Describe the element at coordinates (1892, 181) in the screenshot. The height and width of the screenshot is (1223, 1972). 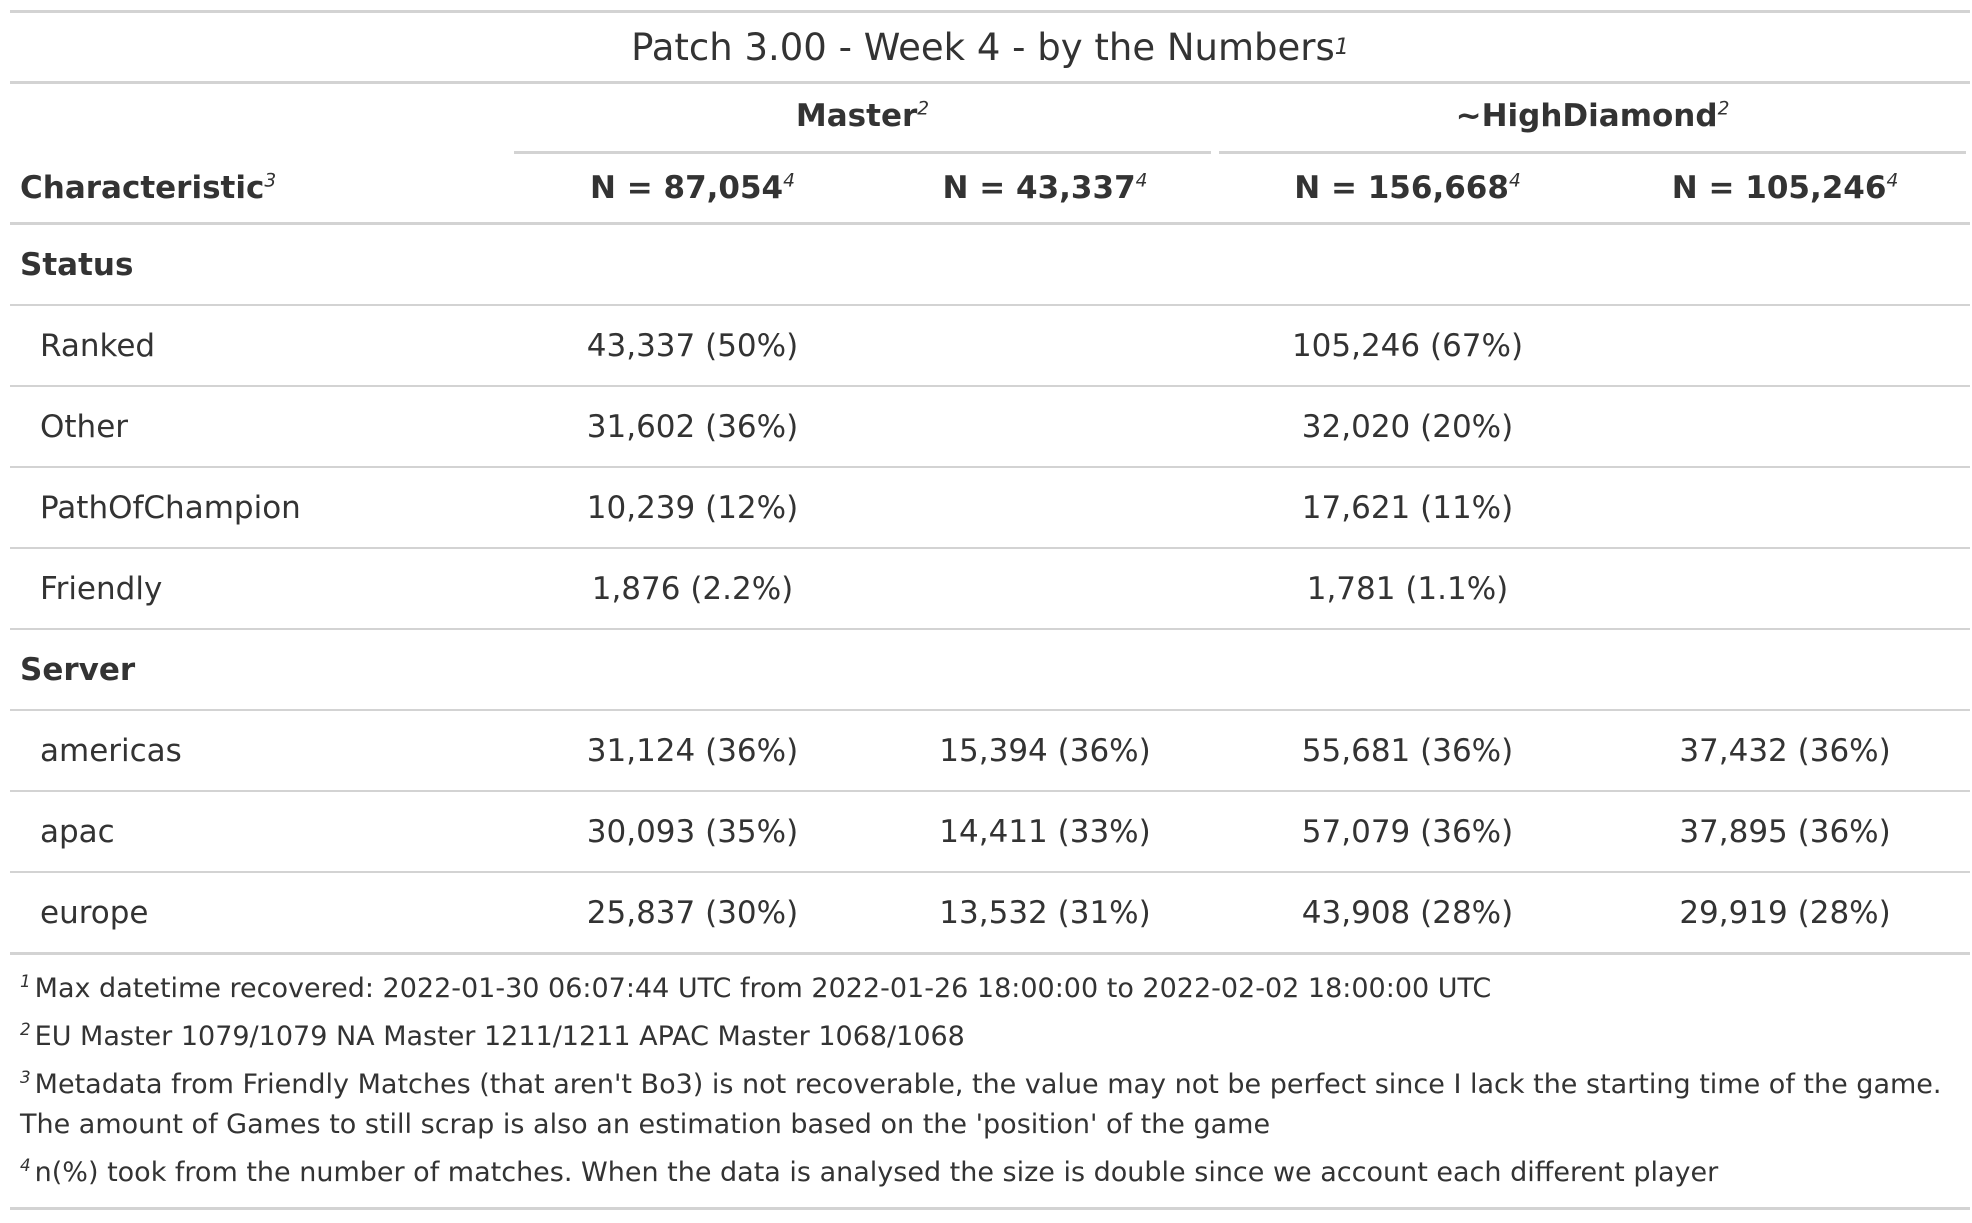
I see `column-header-n4-note: 4` at that location.